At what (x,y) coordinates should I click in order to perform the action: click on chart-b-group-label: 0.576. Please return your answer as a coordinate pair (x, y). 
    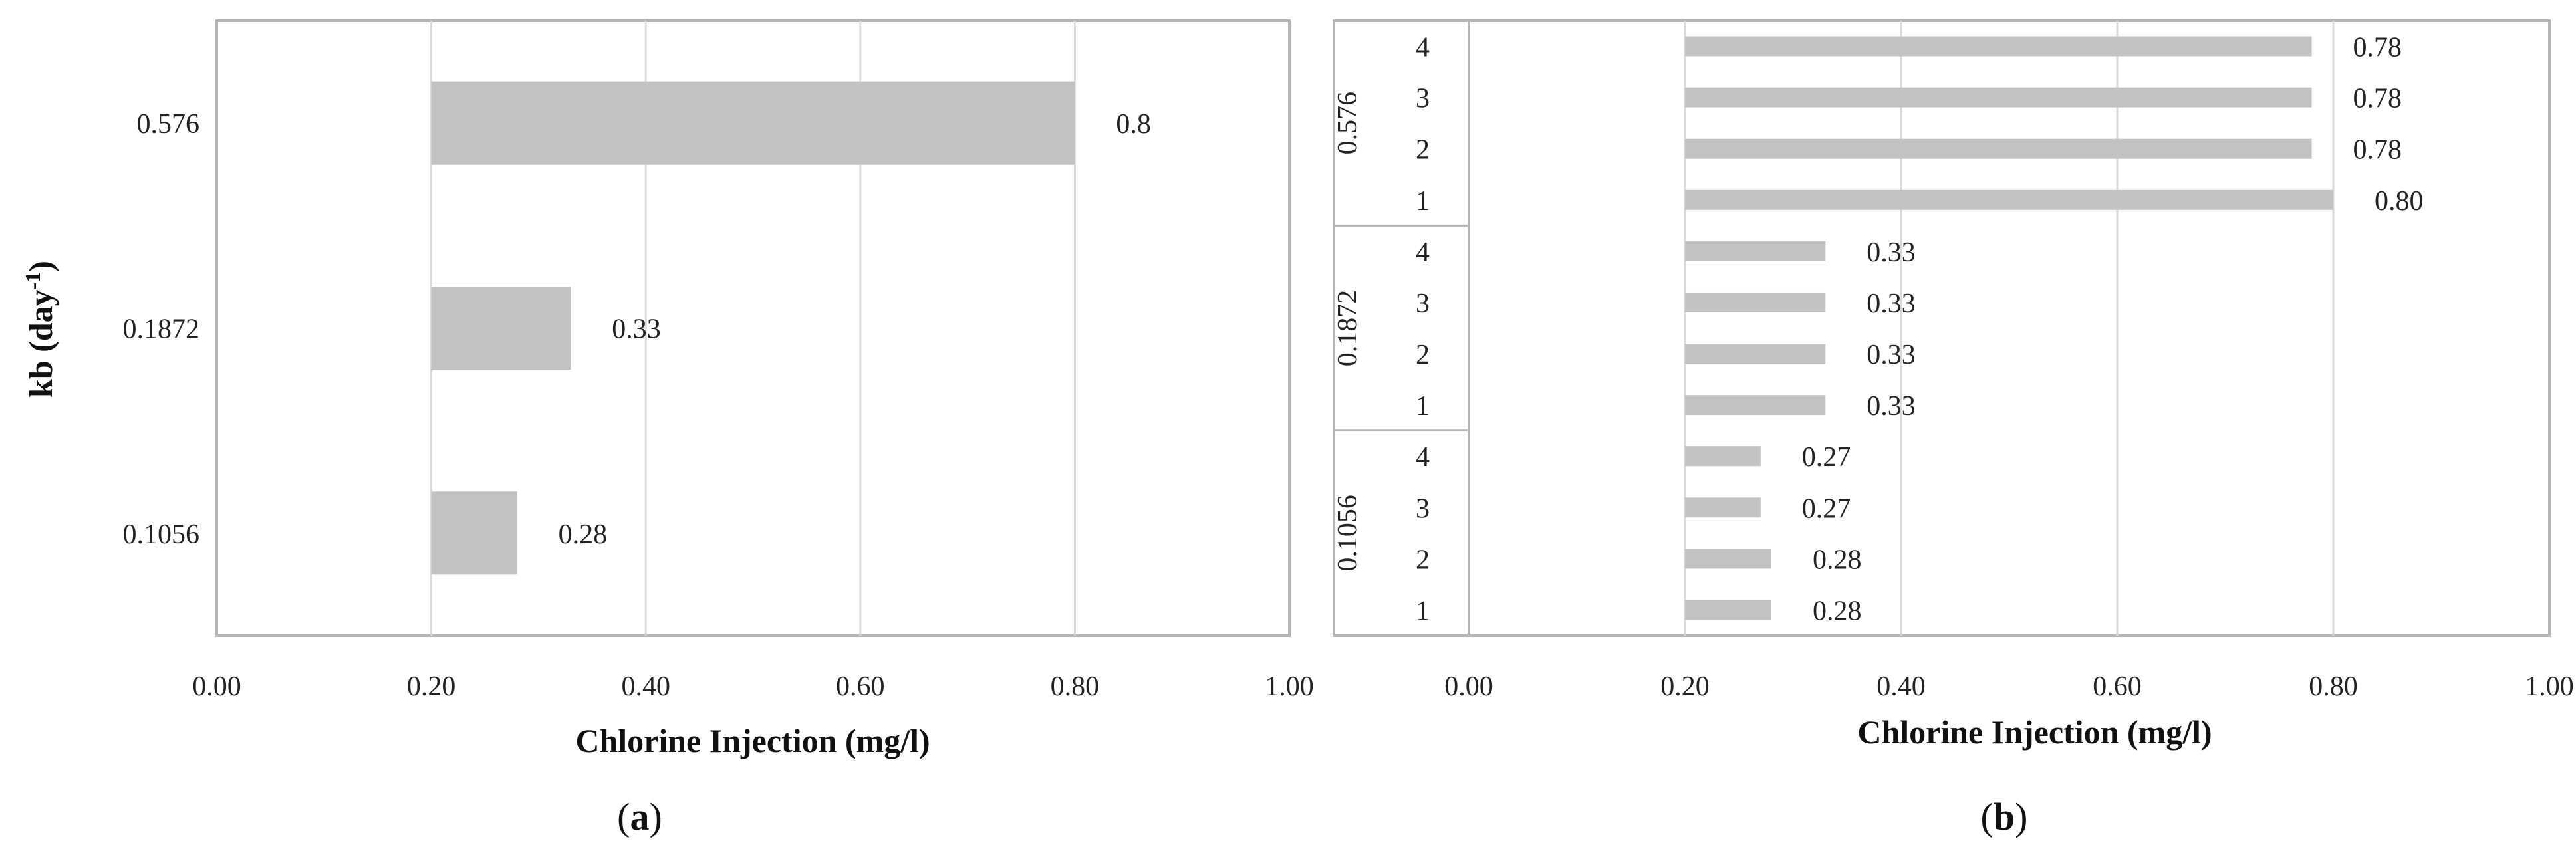
    Looking at the image, I should click on (1348, 123).